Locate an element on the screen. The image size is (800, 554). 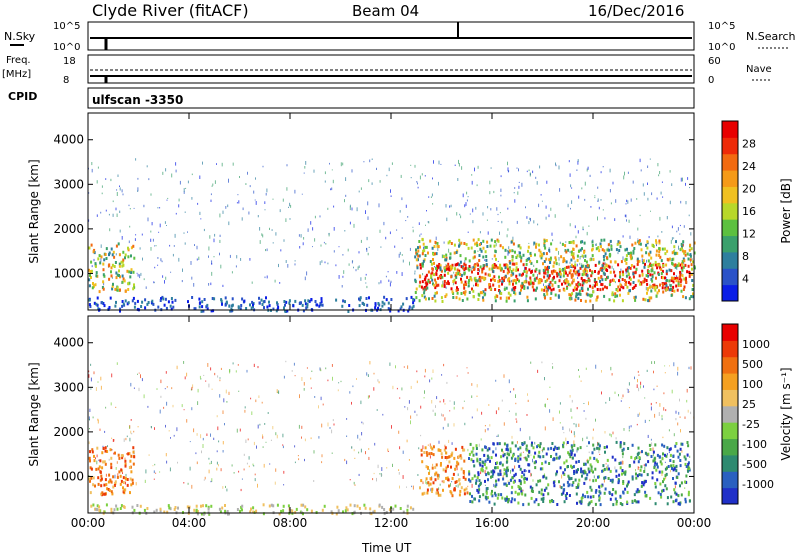
nave-tick-bottom: 0 is located at coordinates (711, 80).